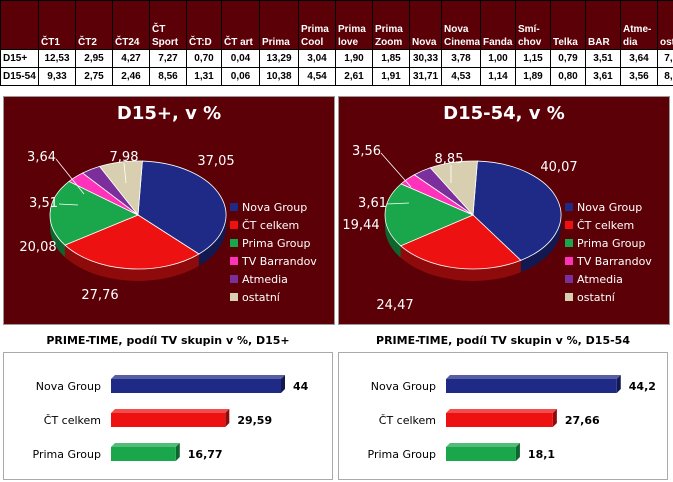 This screenshot has width=673, height=482. Describe the element at coordinates (360, 225) in the screenshot. I see `pie-data-label: 19,44` at that location.